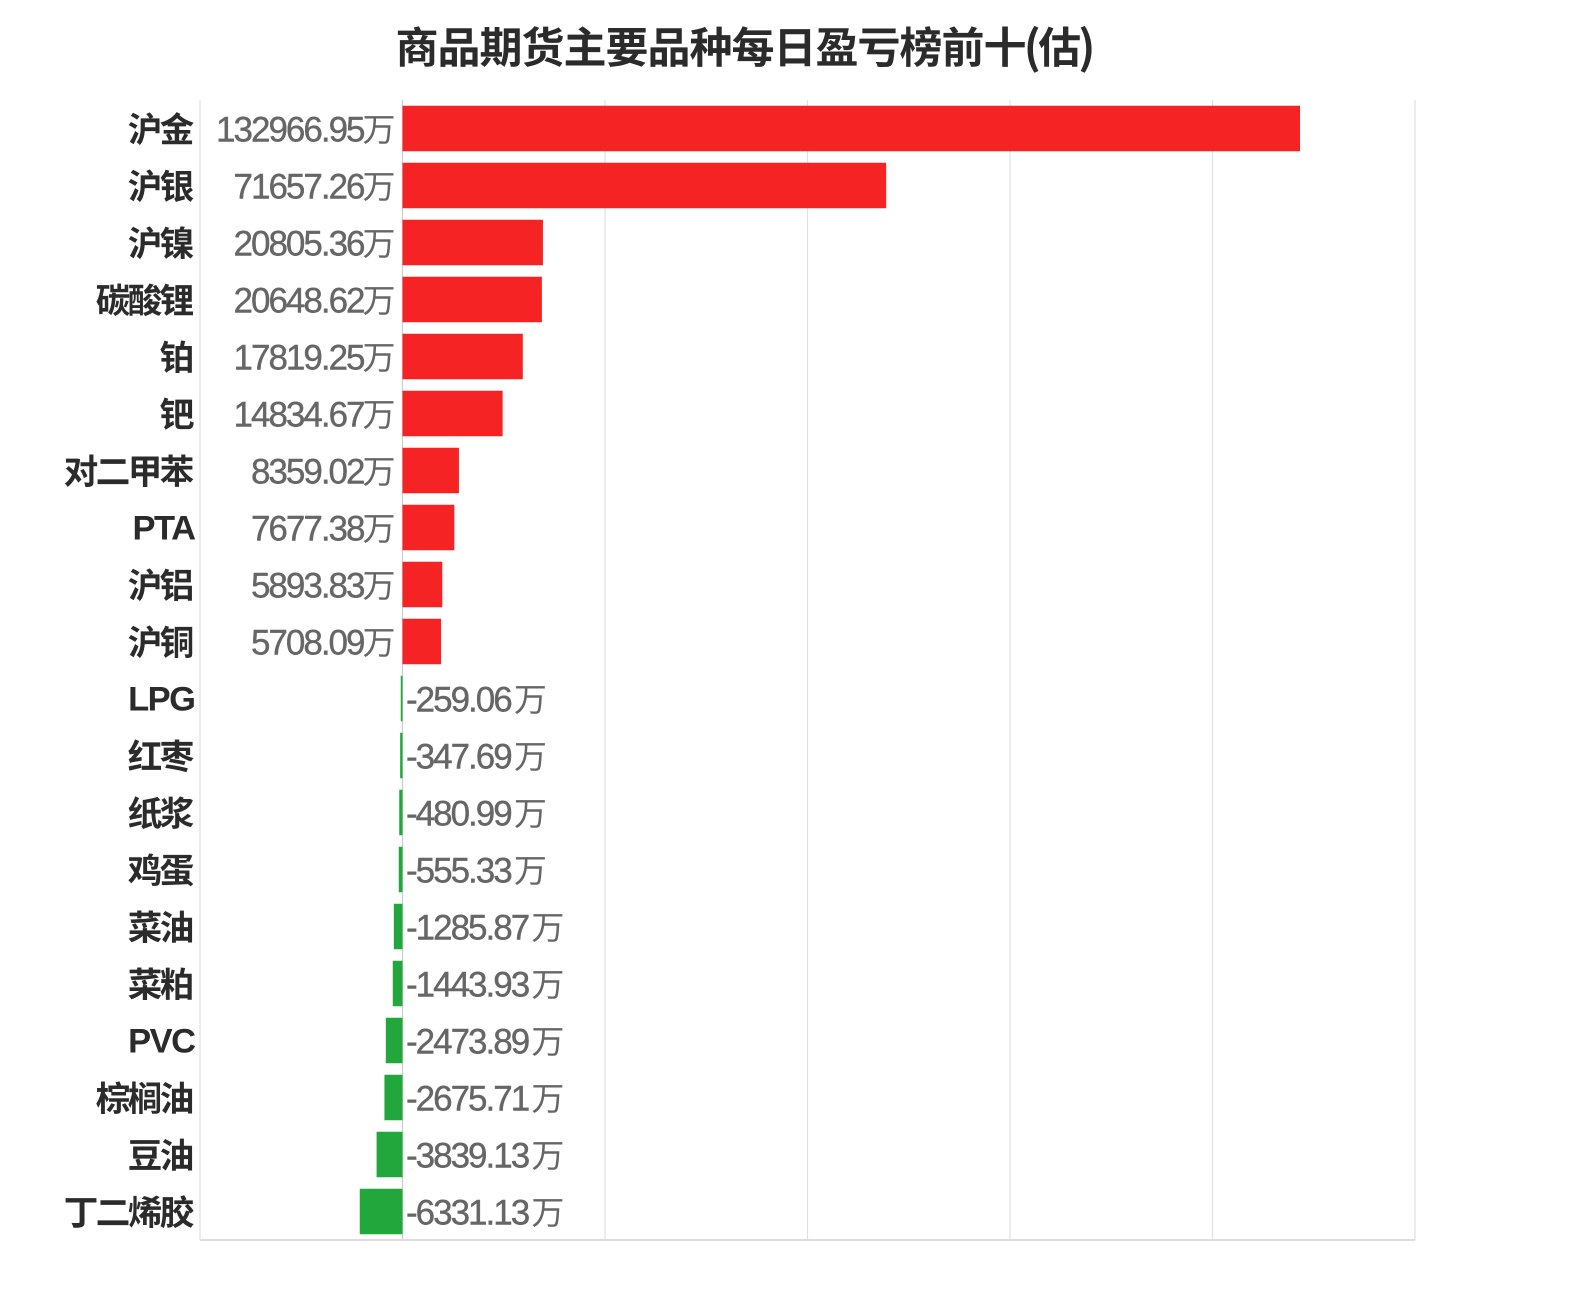  I want to click on svg-text: 132966.95, so click(290, 129).